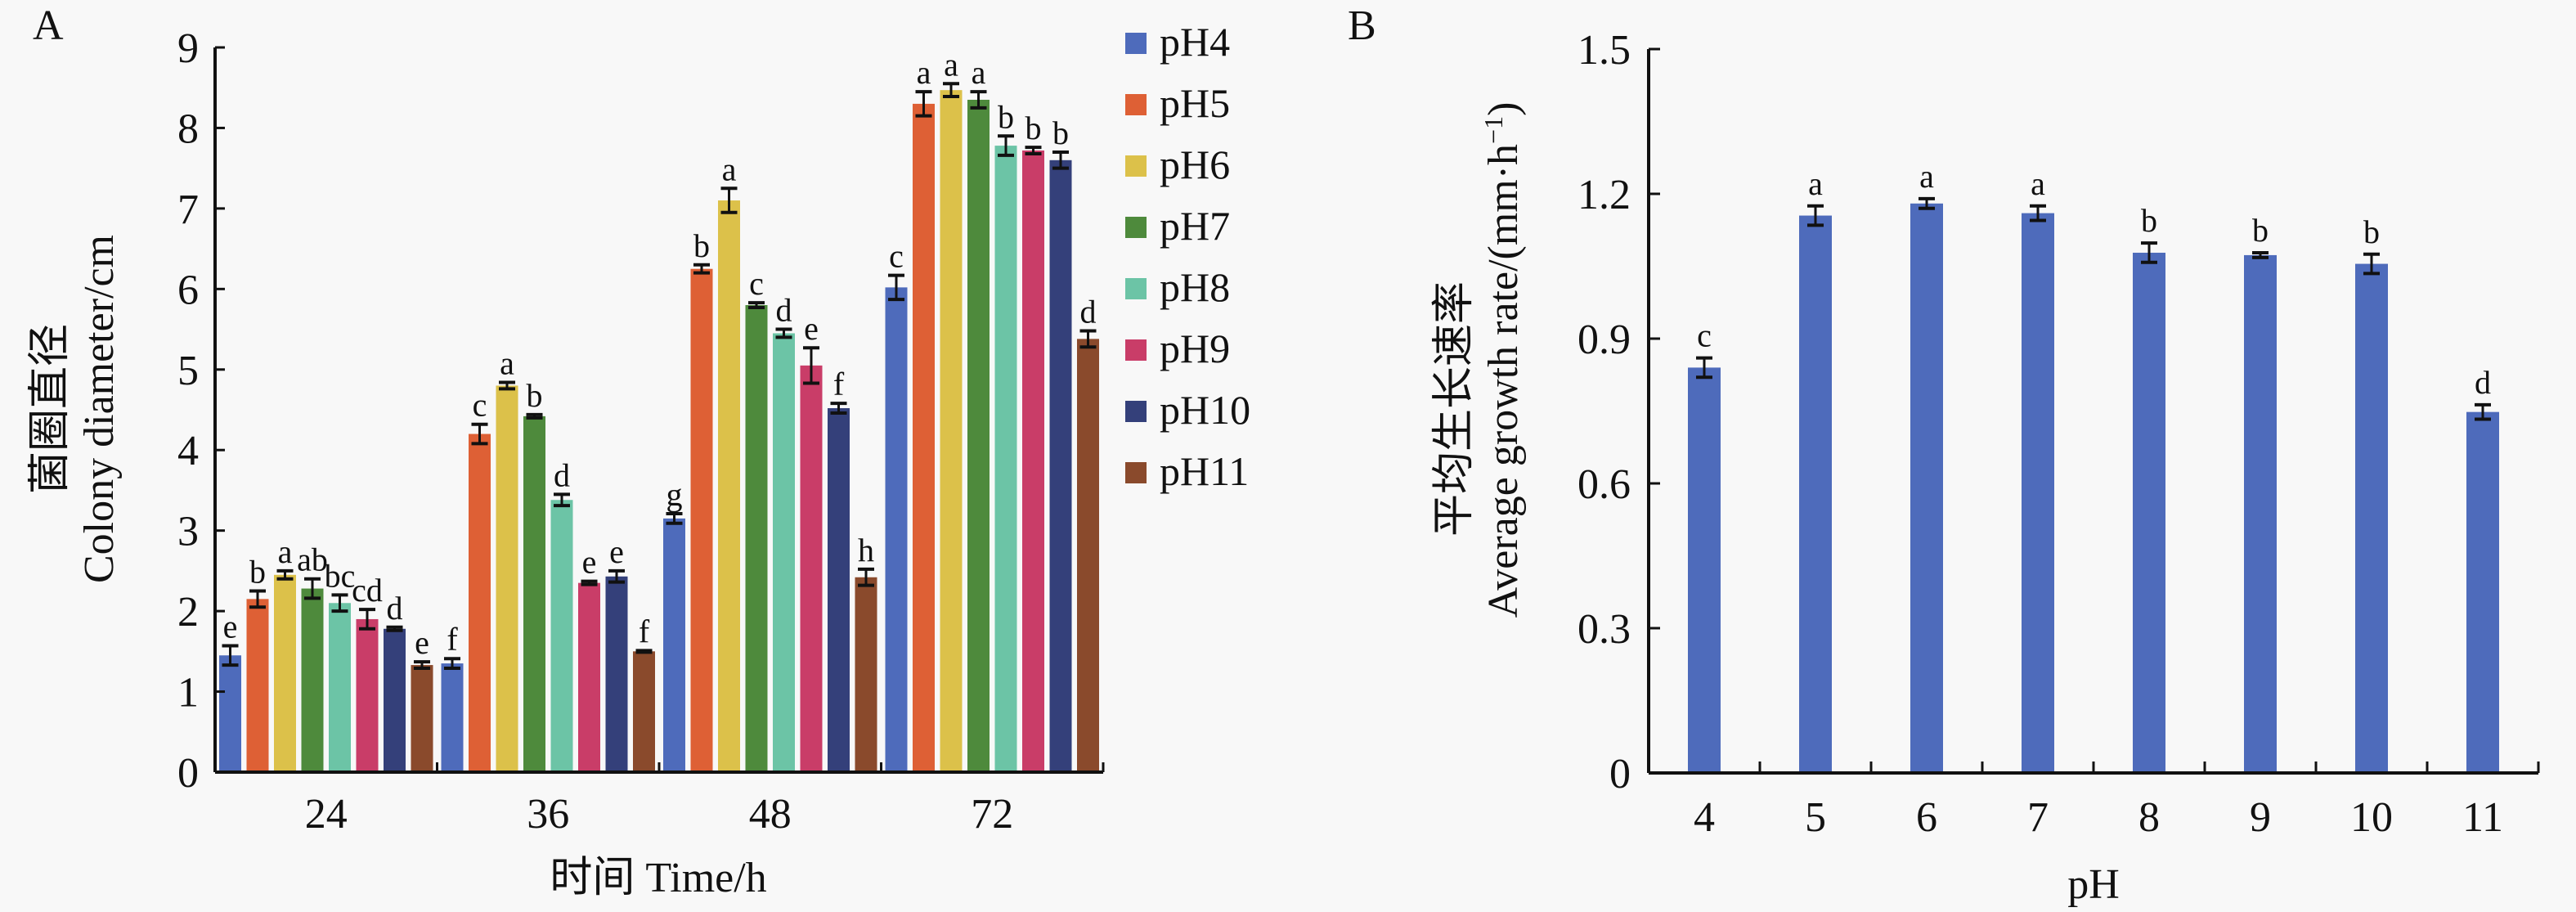 The width and height of the screenshot is (2576, 912). I want to click on bar-pH4, so click(1705, 570).